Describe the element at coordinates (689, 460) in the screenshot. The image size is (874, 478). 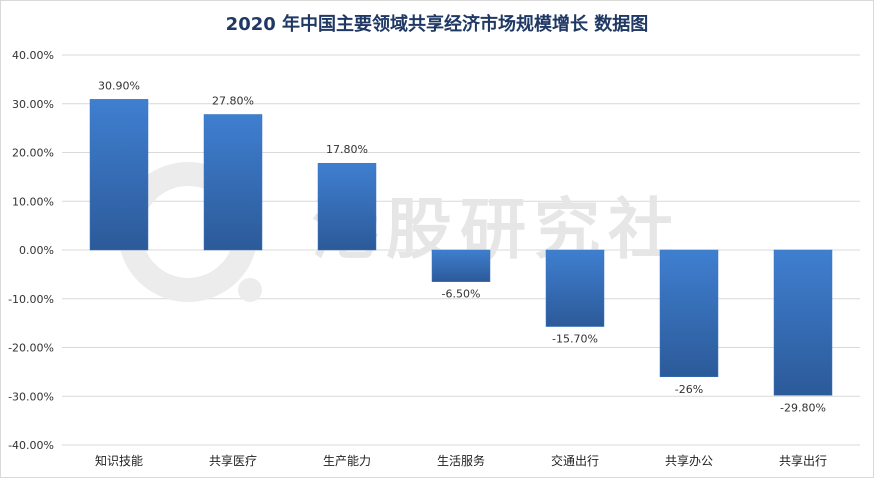
I see `x-category-label: 共享办公` at that location.